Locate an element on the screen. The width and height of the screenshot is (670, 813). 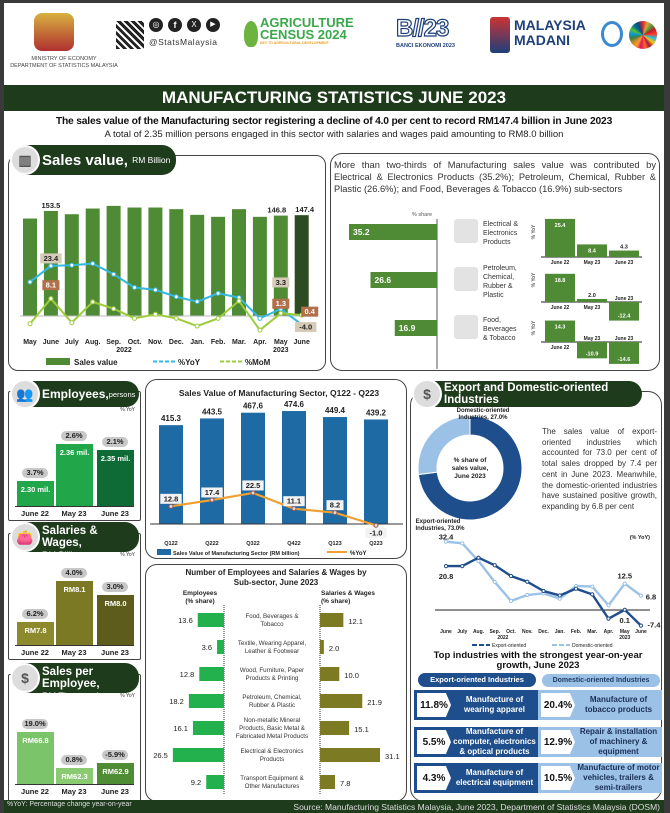
yoy-value: -1.0 is located at coordinates (376, 532).